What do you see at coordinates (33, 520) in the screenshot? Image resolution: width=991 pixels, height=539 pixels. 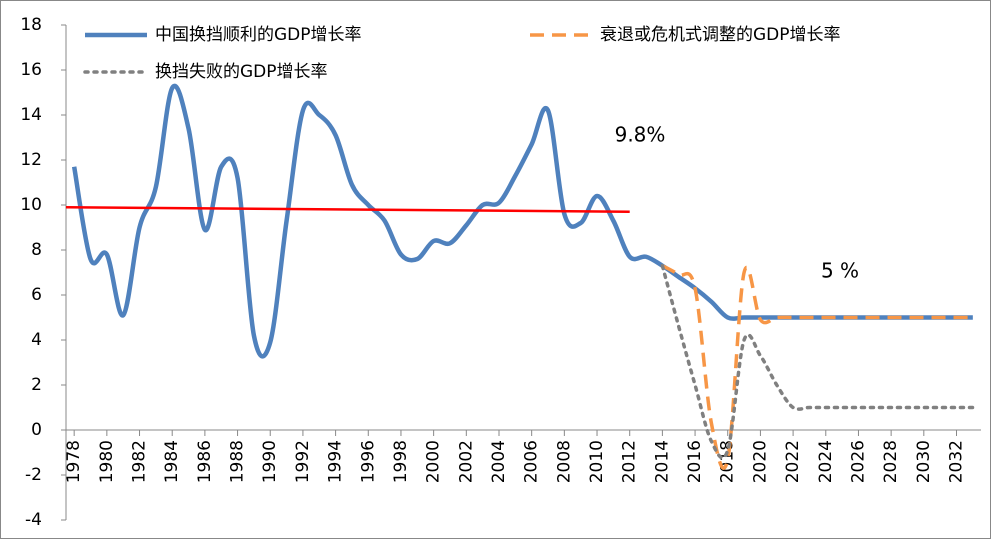 I see `y-tick-label: -4` at bounding box center [33, 520].